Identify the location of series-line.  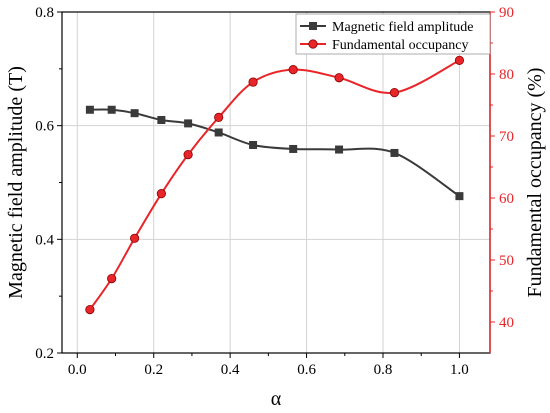
(274, 152).